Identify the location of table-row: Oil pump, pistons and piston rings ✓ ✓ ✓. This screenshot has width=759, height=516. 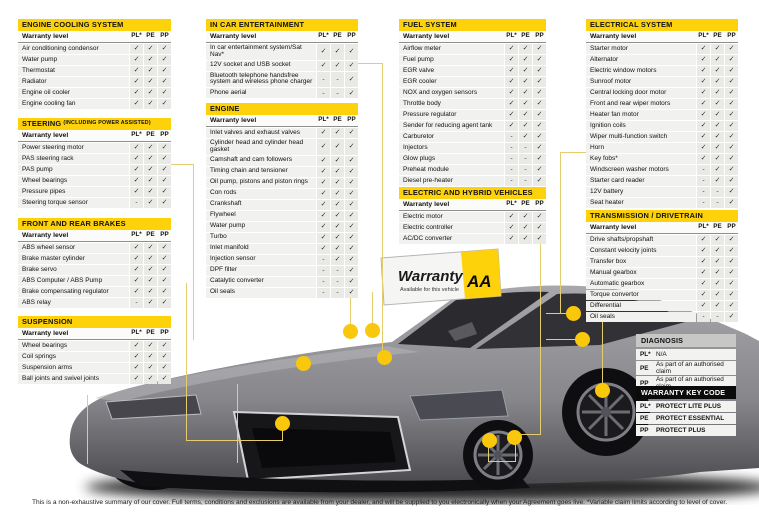
(282, 182).